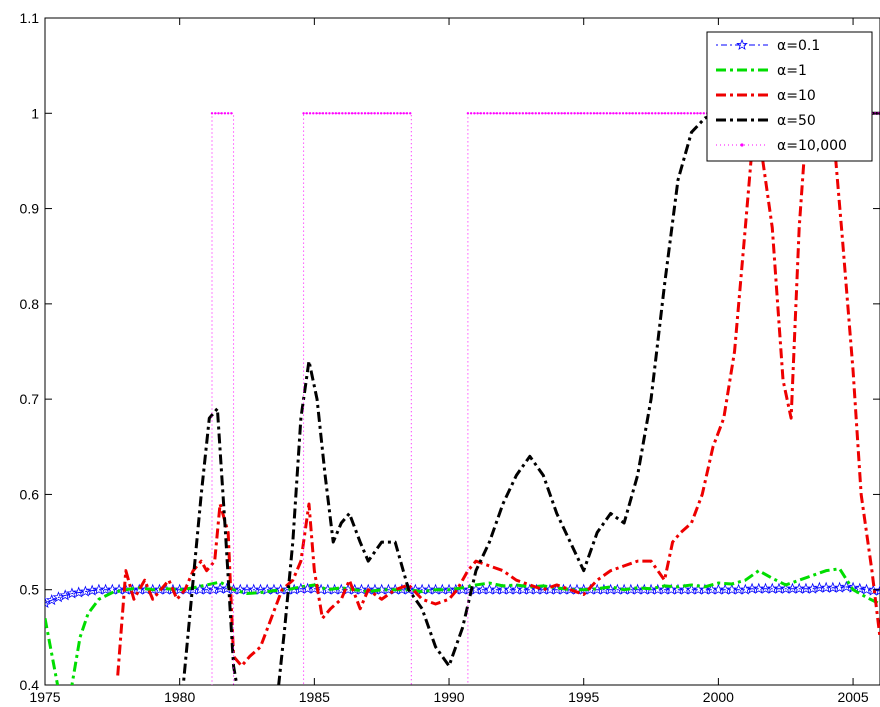 This screenshot has height=707, width=880. I want to click on legend-label: α=10, so click(796, 96).